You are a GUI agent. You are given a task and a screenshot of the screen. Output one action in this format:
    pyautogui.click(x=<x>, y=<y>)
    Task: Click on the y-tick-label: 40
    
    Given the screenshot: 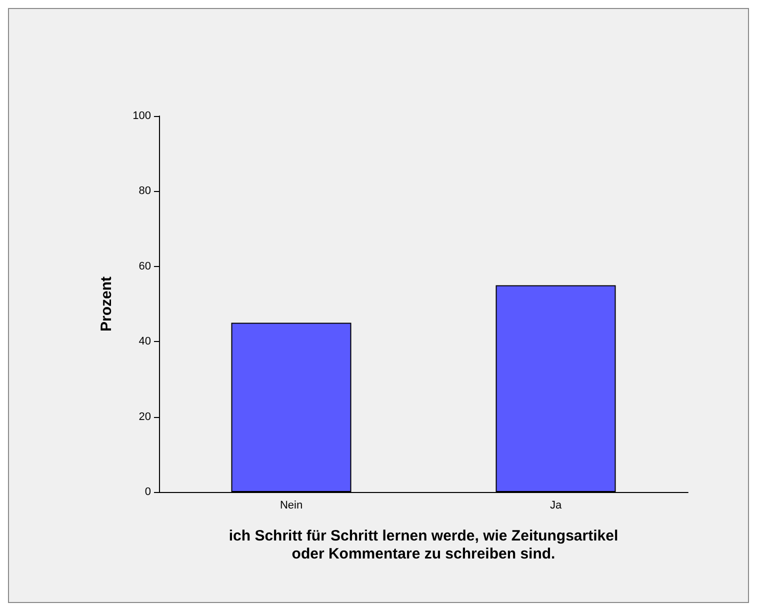 What is the action you would take?
    pyautogui.click(x=144, y=342)
    